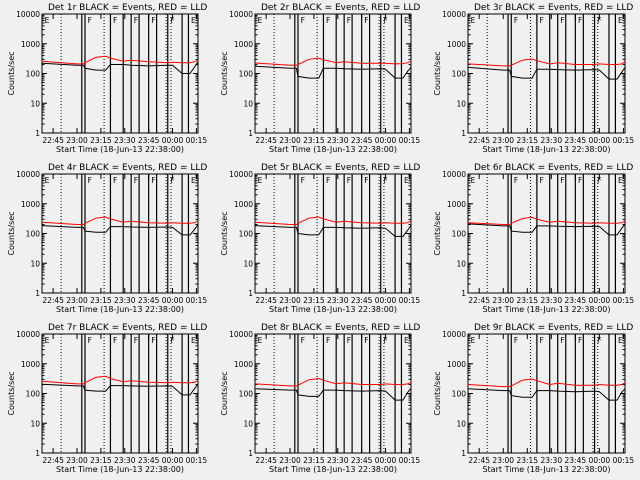 This screenshot has height=480, width=640. I want to click on lld-series-line, so click(333, 61).